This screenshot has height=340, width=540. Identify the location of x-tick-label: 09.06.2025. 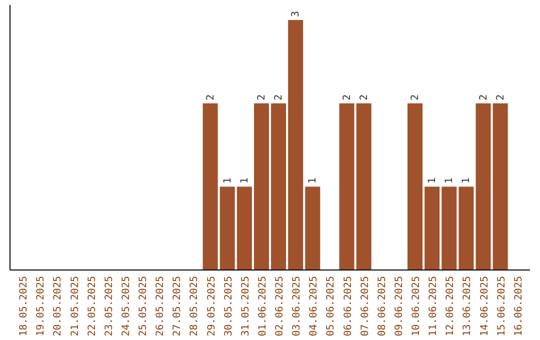
(399, 306).